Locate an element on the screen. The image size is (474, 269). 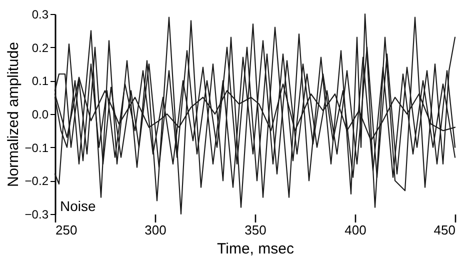
x-tick-label: 300 is located at coordinates (155, 230).